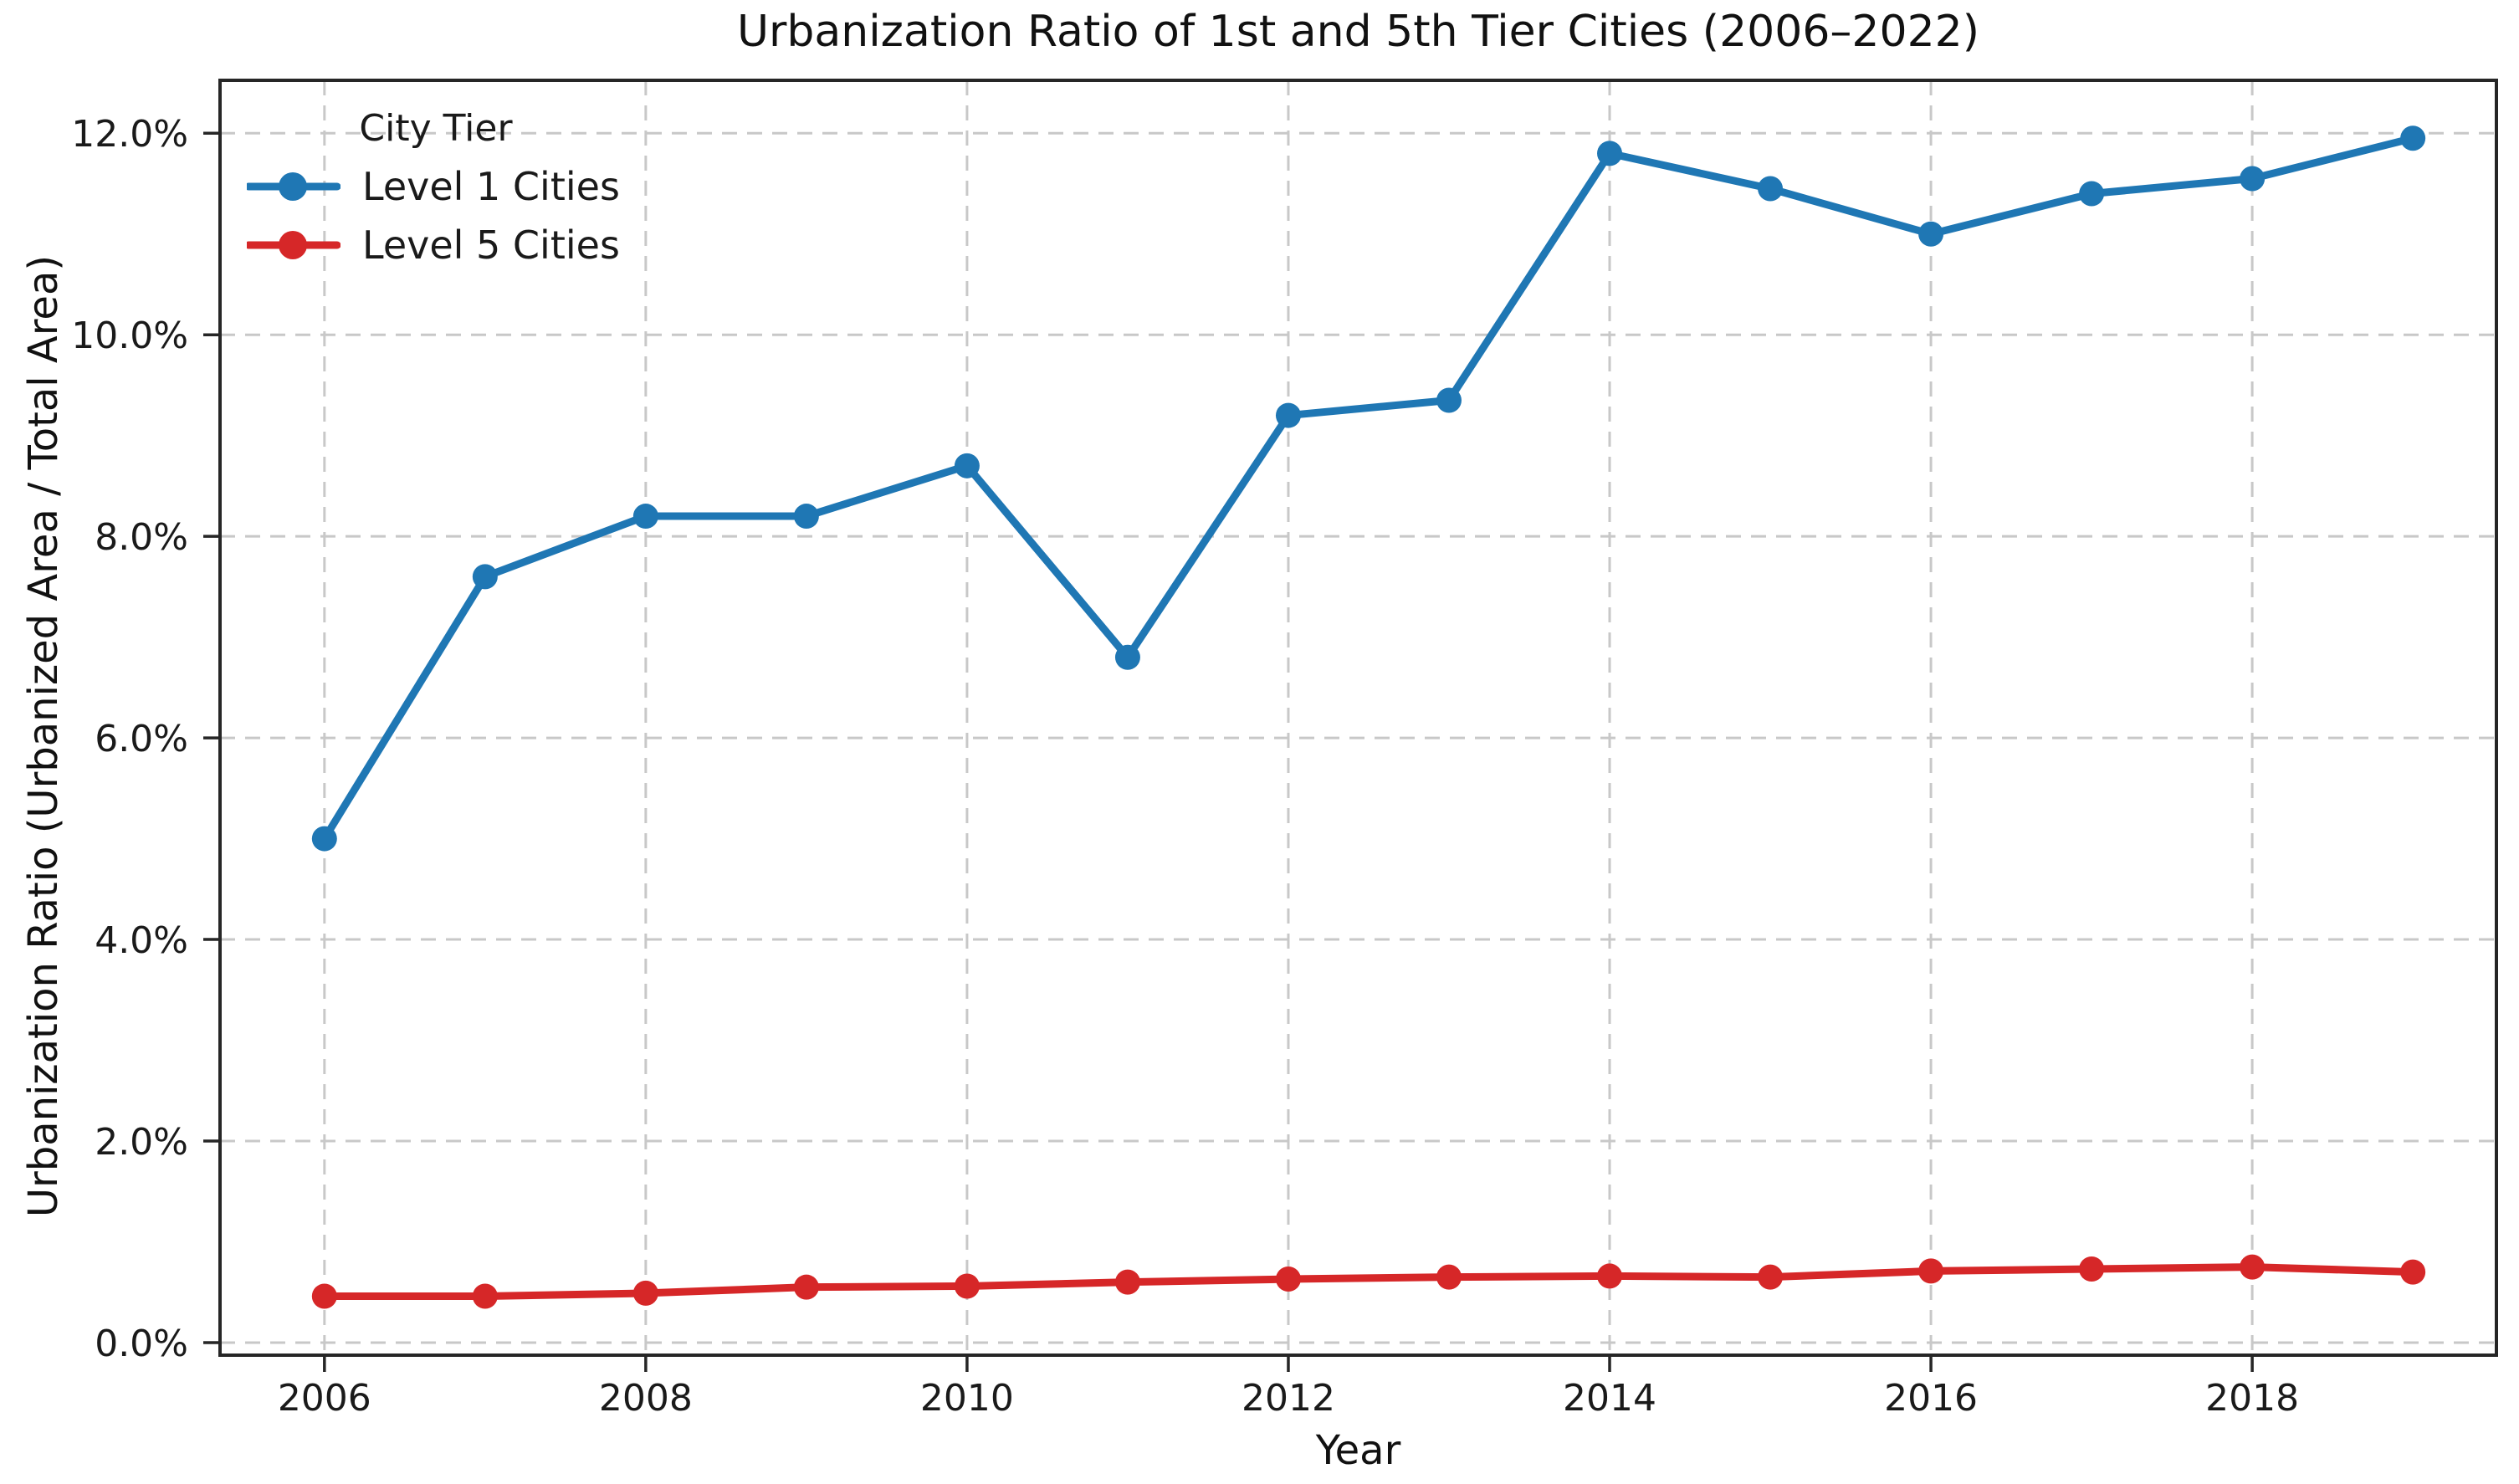  What do you see at coordinates (967, 1286) in the screenshot?
I see `data-point-level-5-cities-2010` at bounding box center [967, 1286].